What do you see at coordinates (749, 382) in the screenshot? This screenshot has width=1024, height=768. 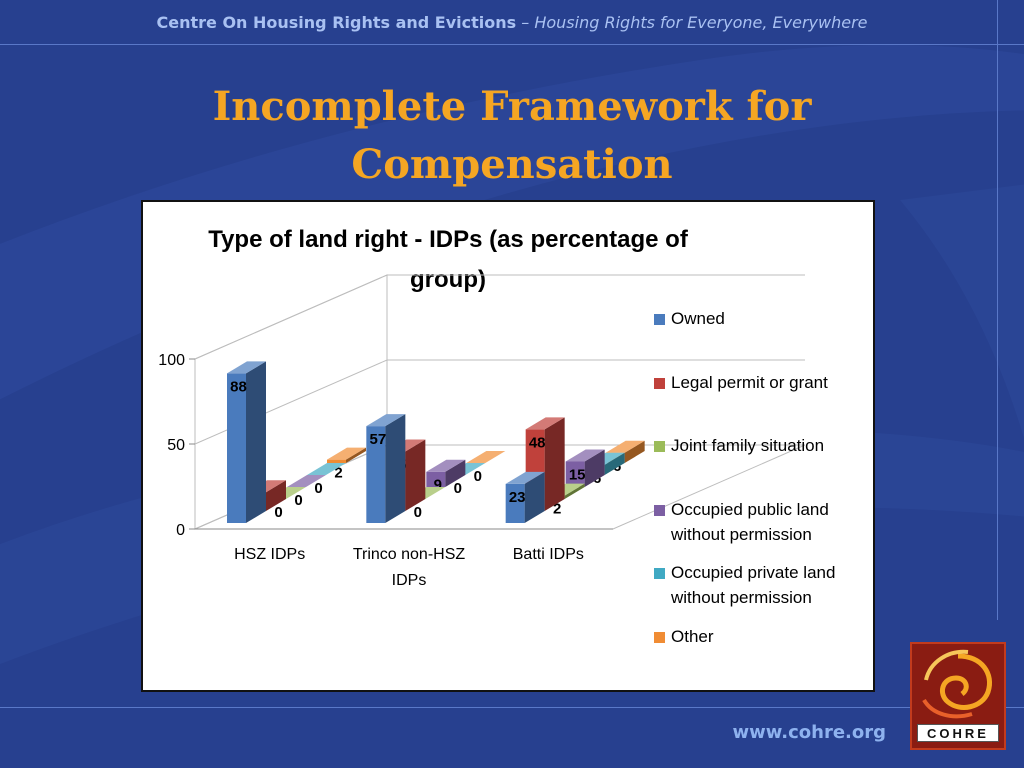 I see `legend-label: Legal permit or grant` at bounding box center [749, 382].